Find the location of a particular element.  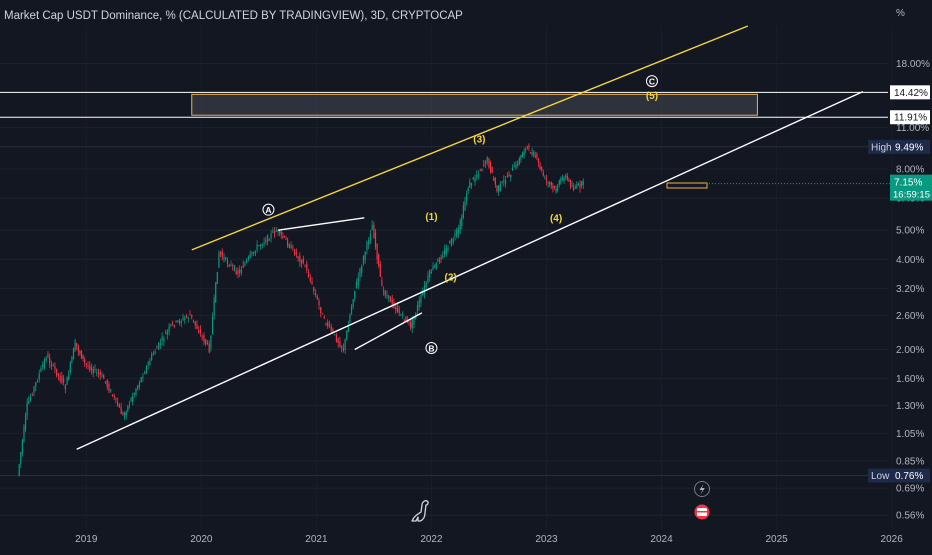

y-tick-5-00: 5.00% is located at coordinates (910, 231).